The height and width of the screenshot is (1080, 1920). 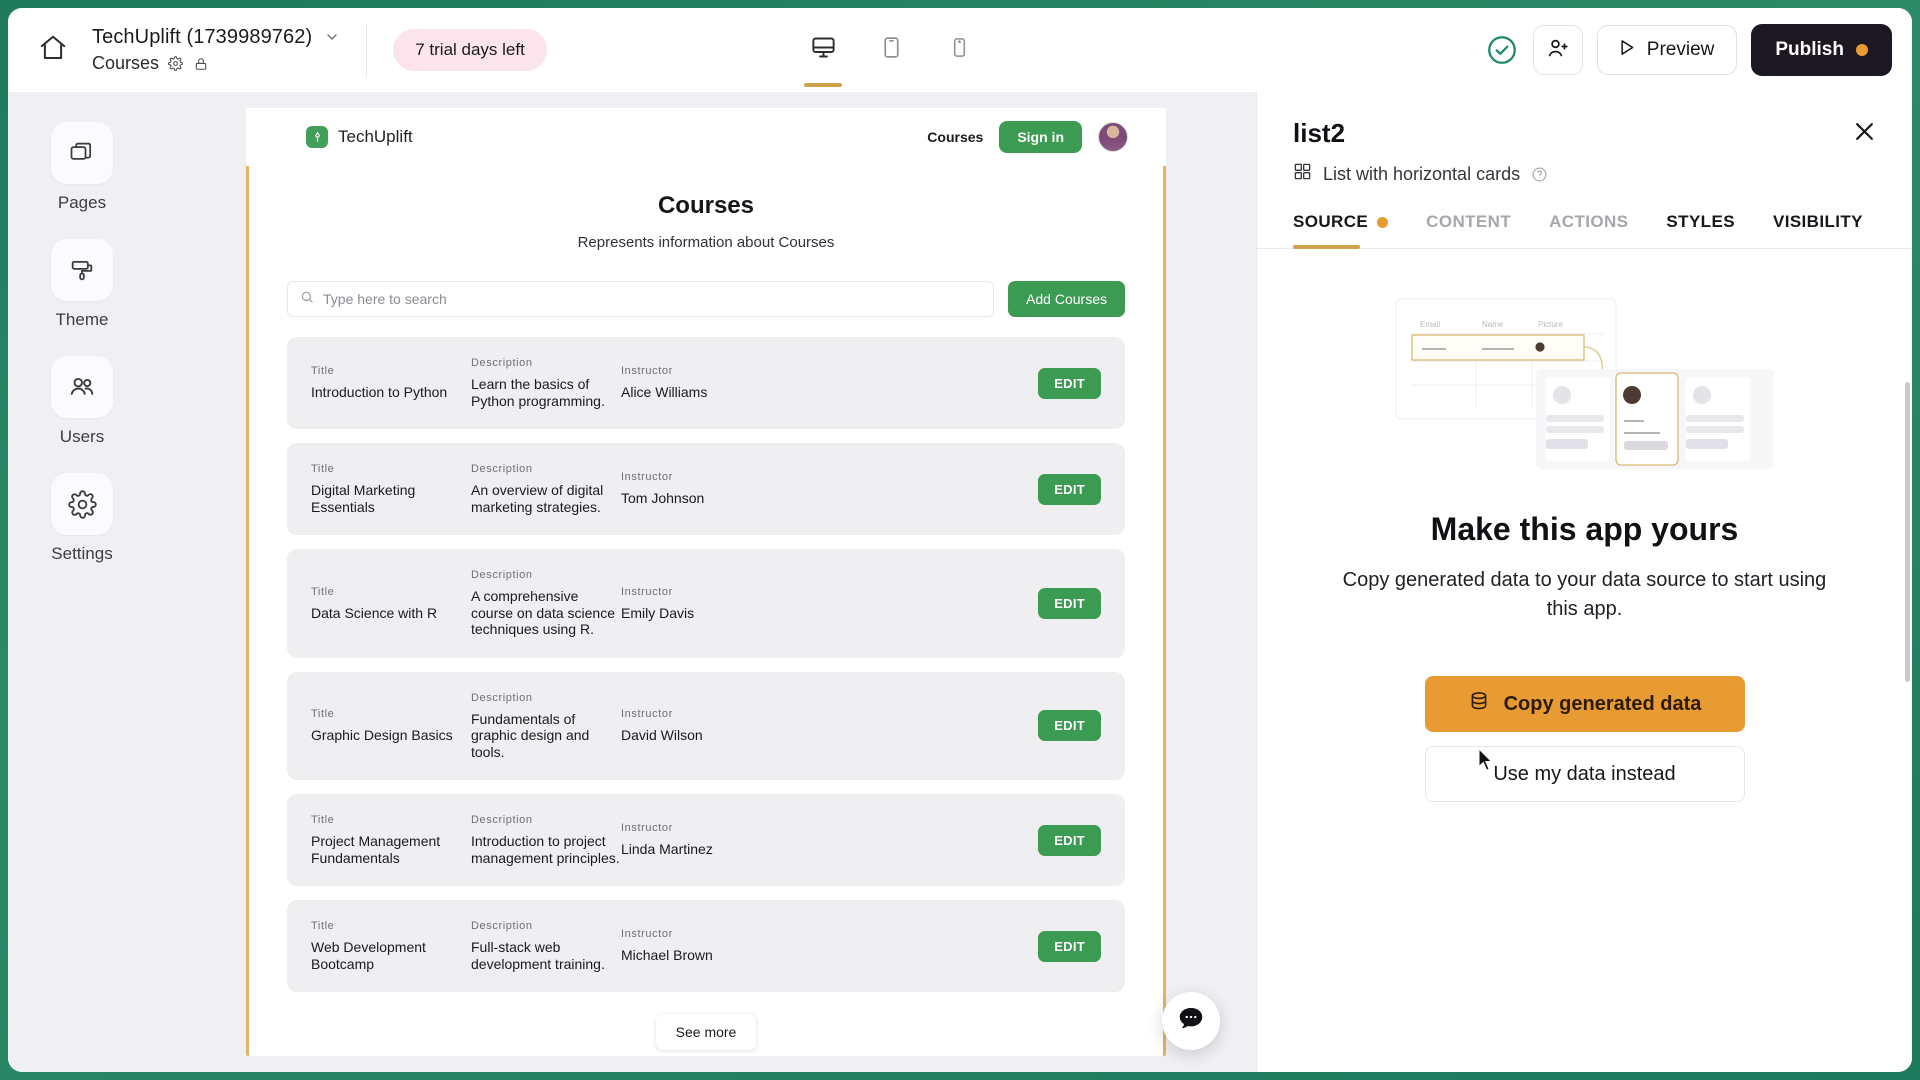 I want to click on see-more-button: See more, so click(x=706, y=1032).